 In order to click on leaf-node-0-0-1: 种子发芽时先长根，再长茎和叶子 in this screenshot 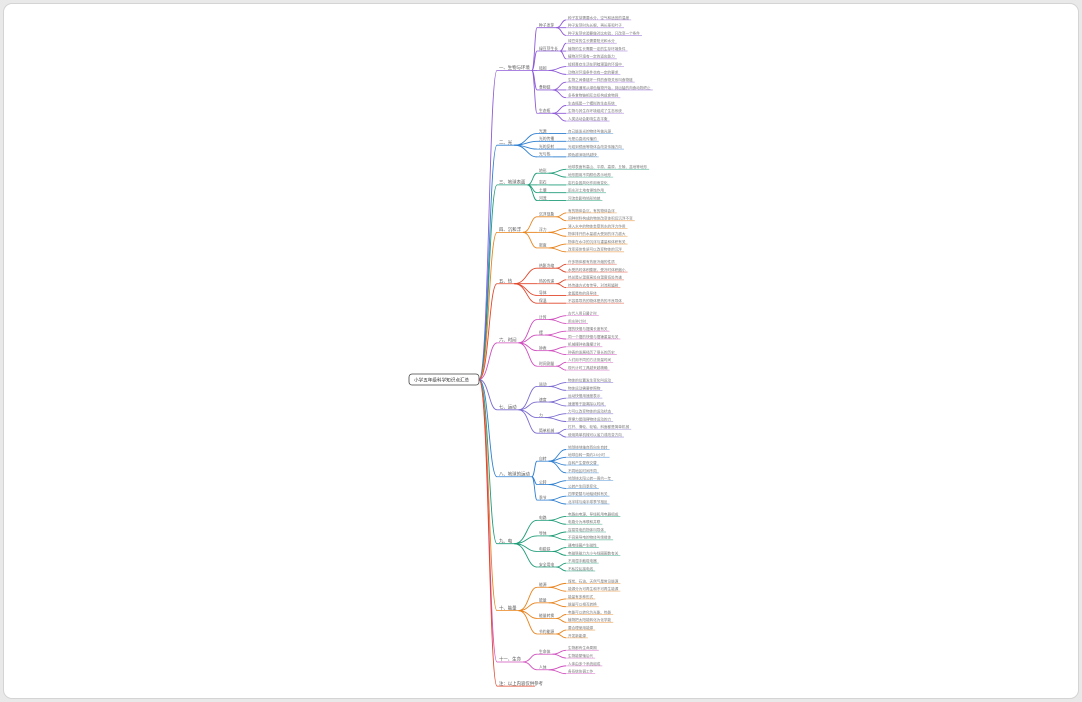, I will do `click(595, 26)`.